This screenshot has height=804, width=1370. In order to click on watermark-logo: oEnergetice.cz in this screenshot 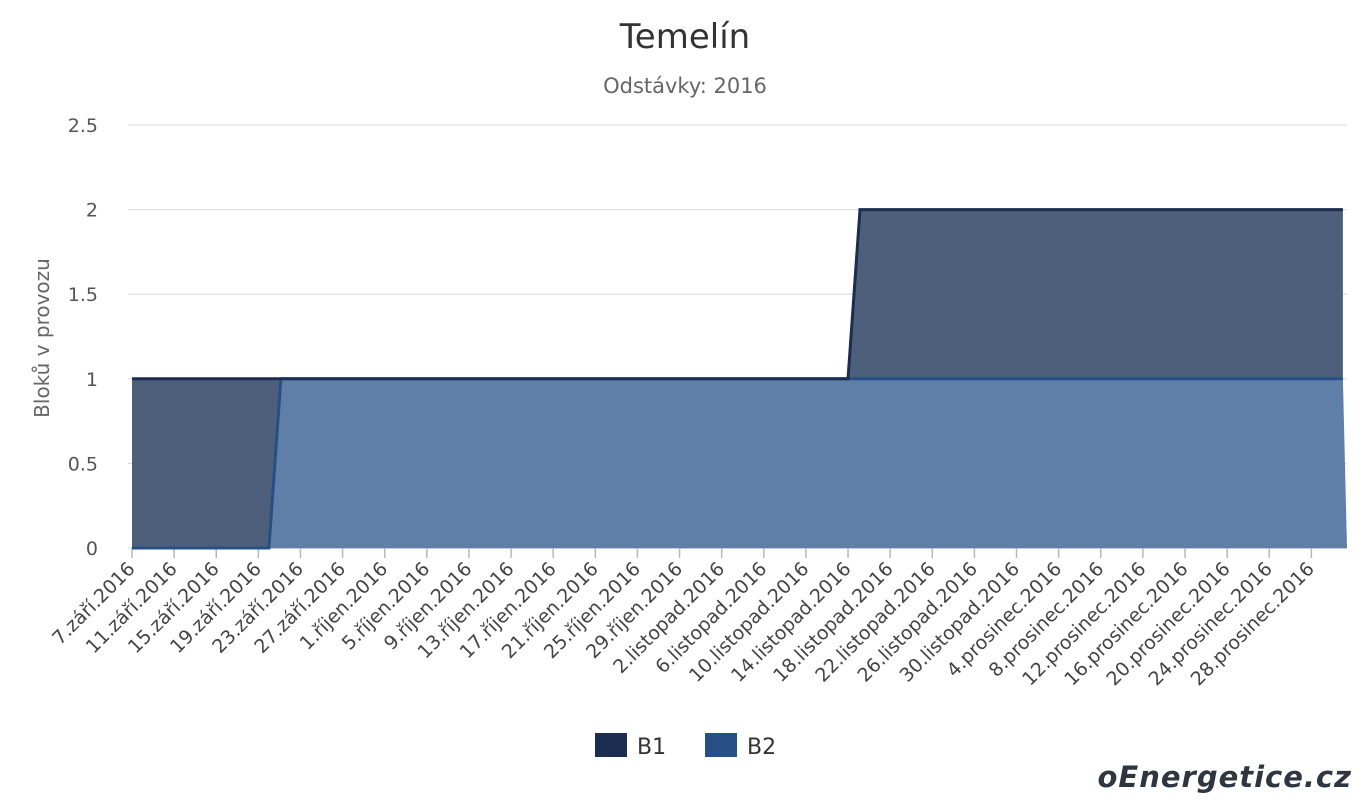, I will do `click(1224, 777)`.